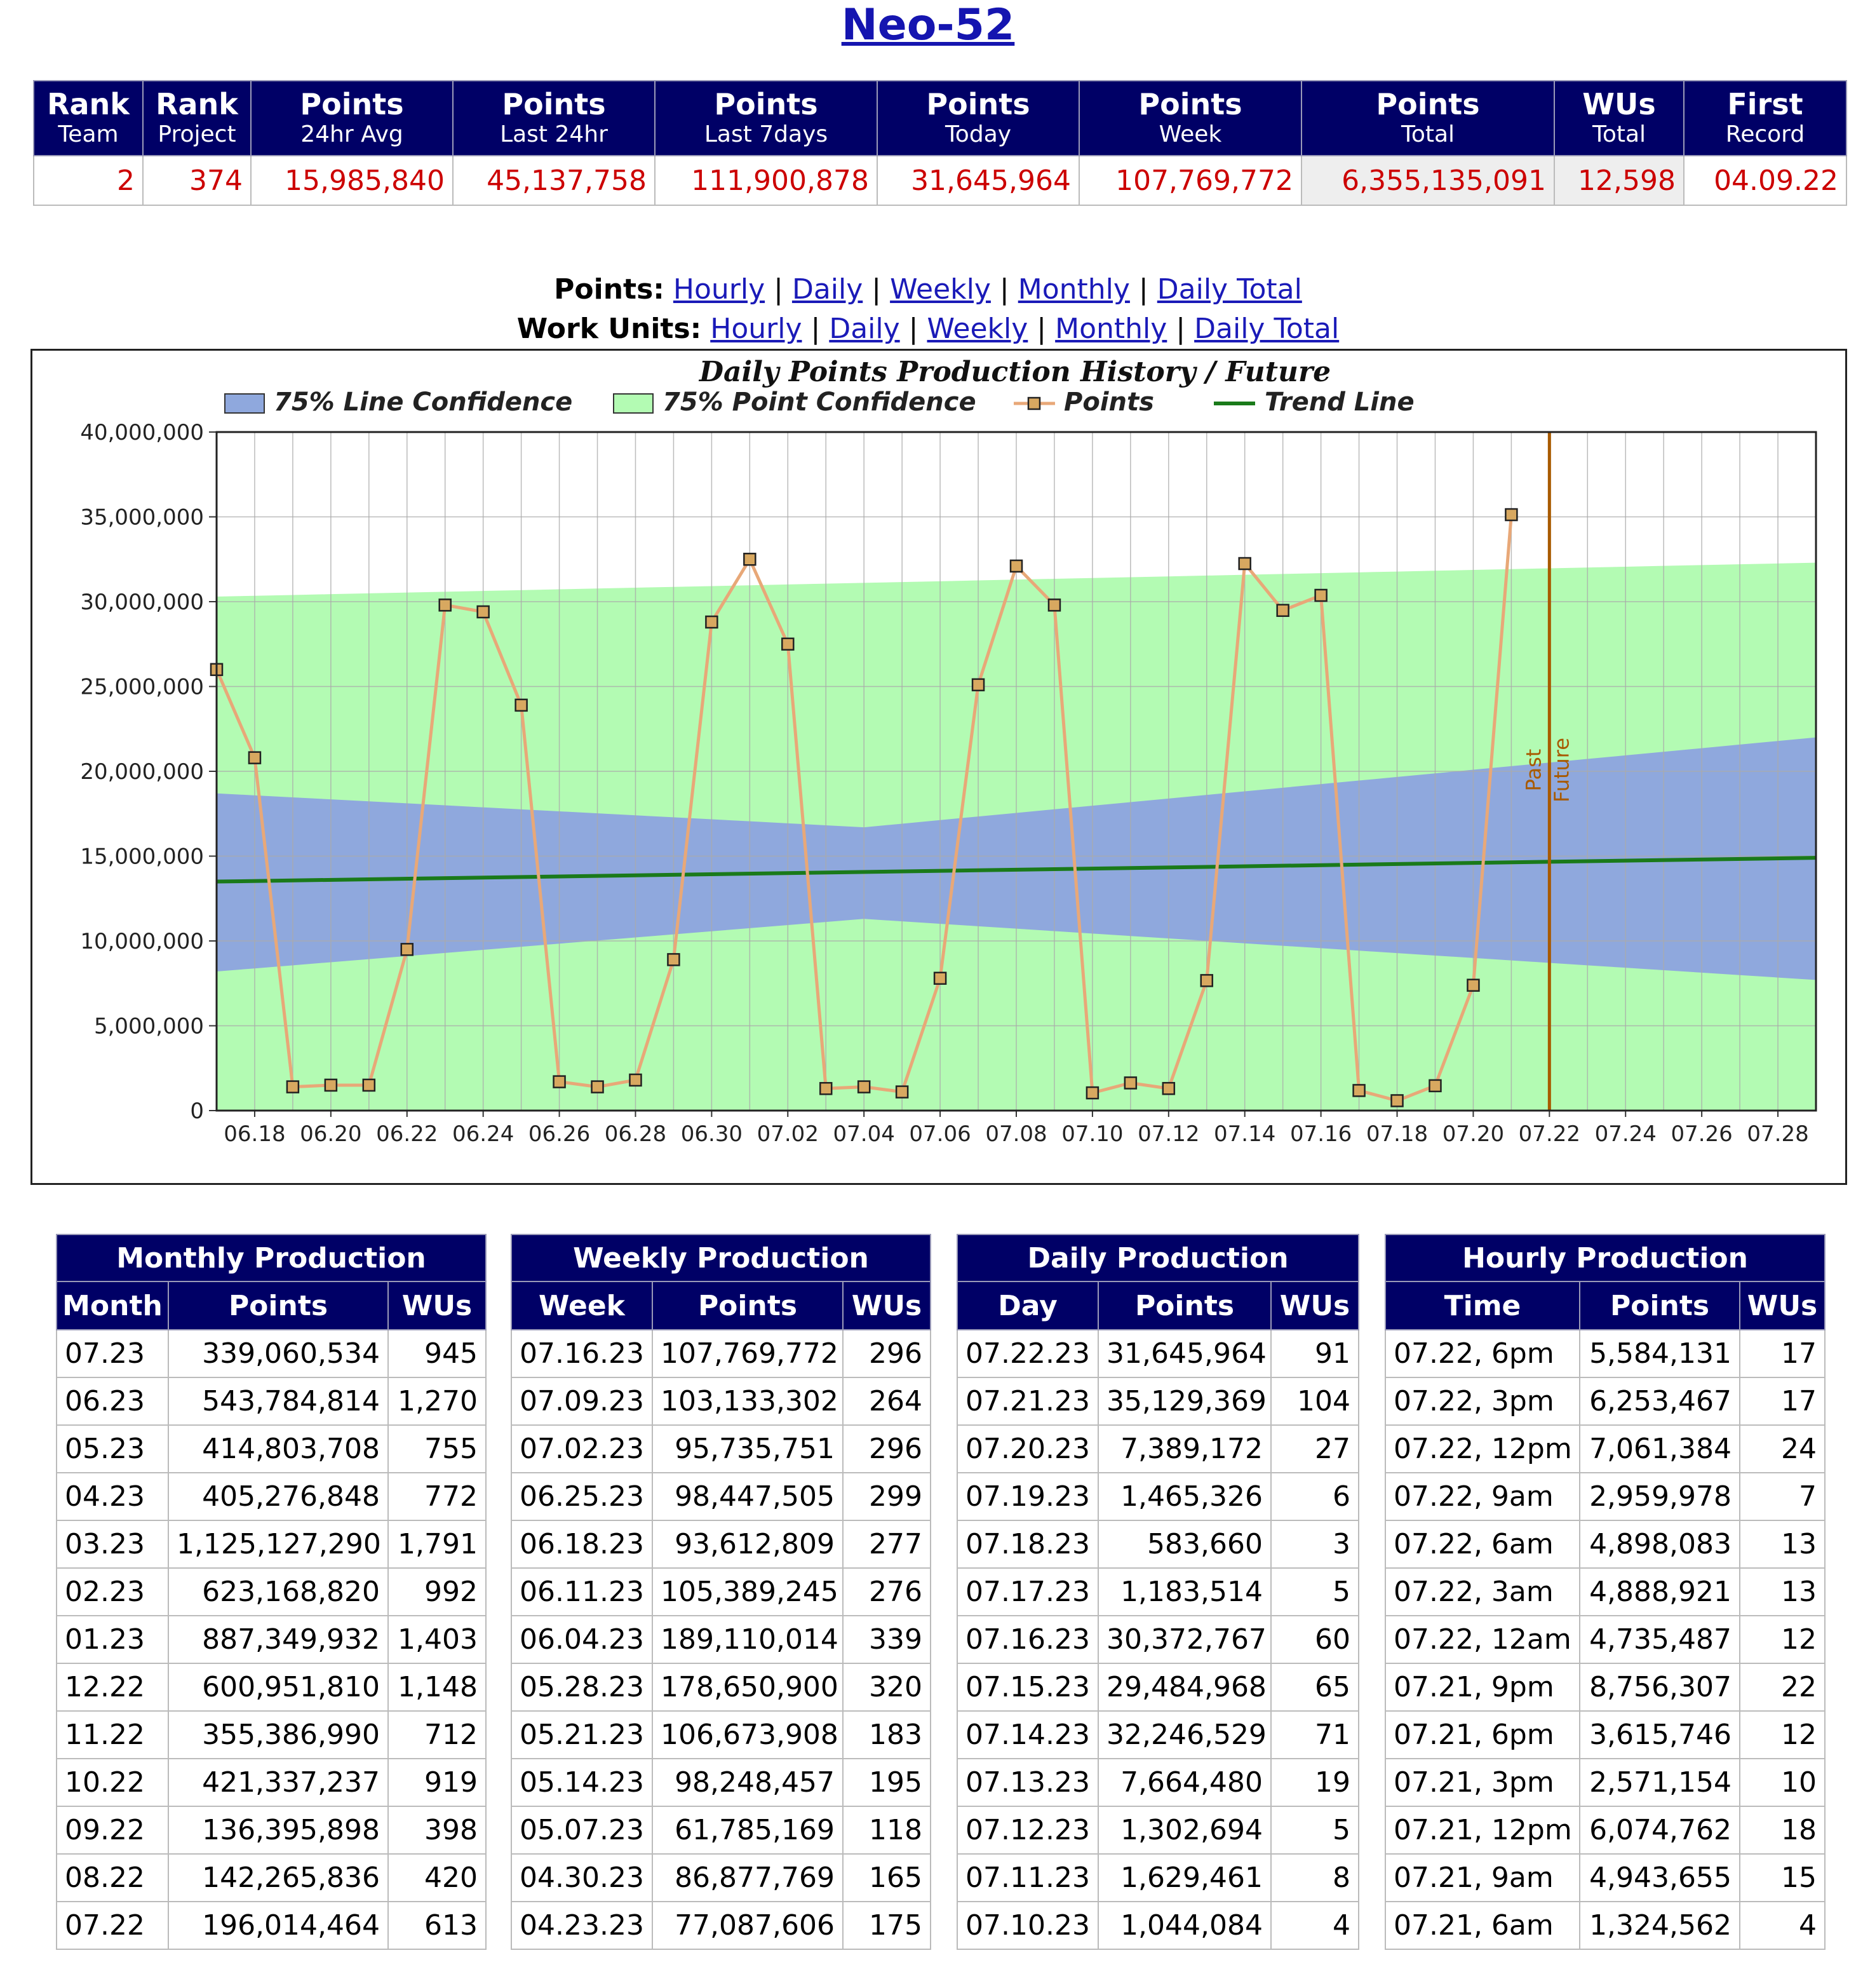 This screenshot has width=1856, height=1988. Describe the element at coordinates (748, 1449) in the screenshot. I see `points-cell: 95,735,751` at that location.